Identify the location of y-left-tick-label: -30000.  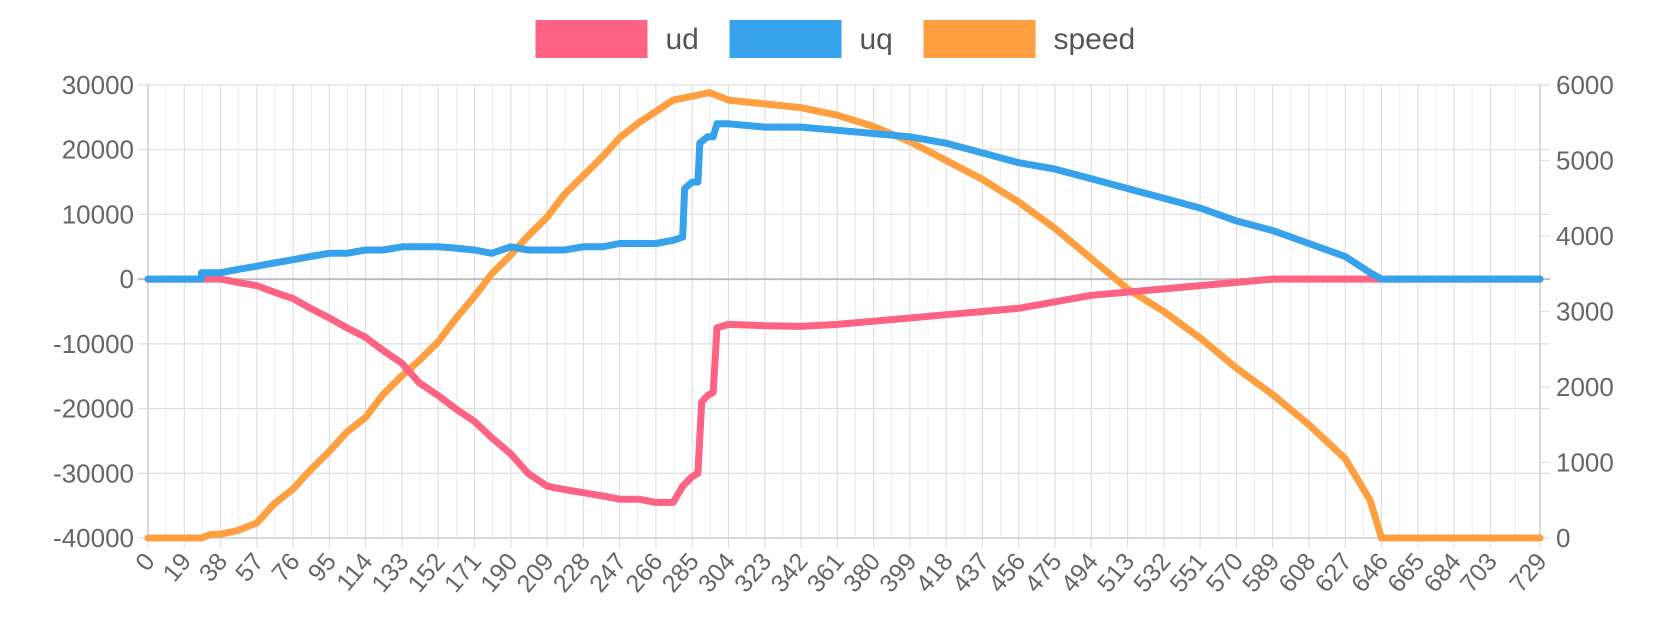
(93, 473).